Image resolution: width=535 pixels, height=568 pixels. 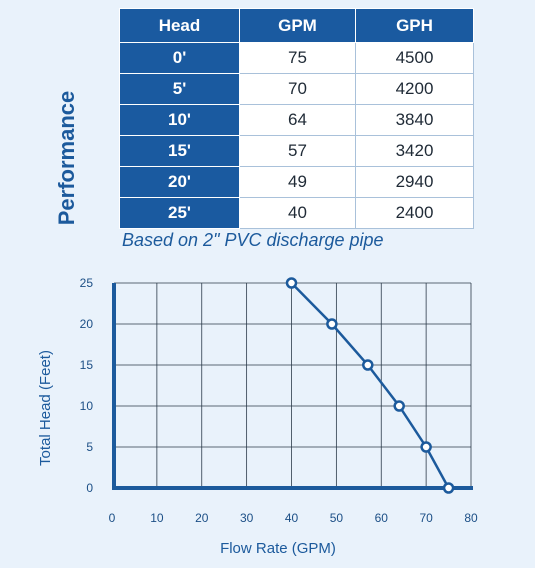 What do you see at coordinates (337, 518) in the screenshot?
I see `x-tick-label: 50` at bounding box center [337, 518].